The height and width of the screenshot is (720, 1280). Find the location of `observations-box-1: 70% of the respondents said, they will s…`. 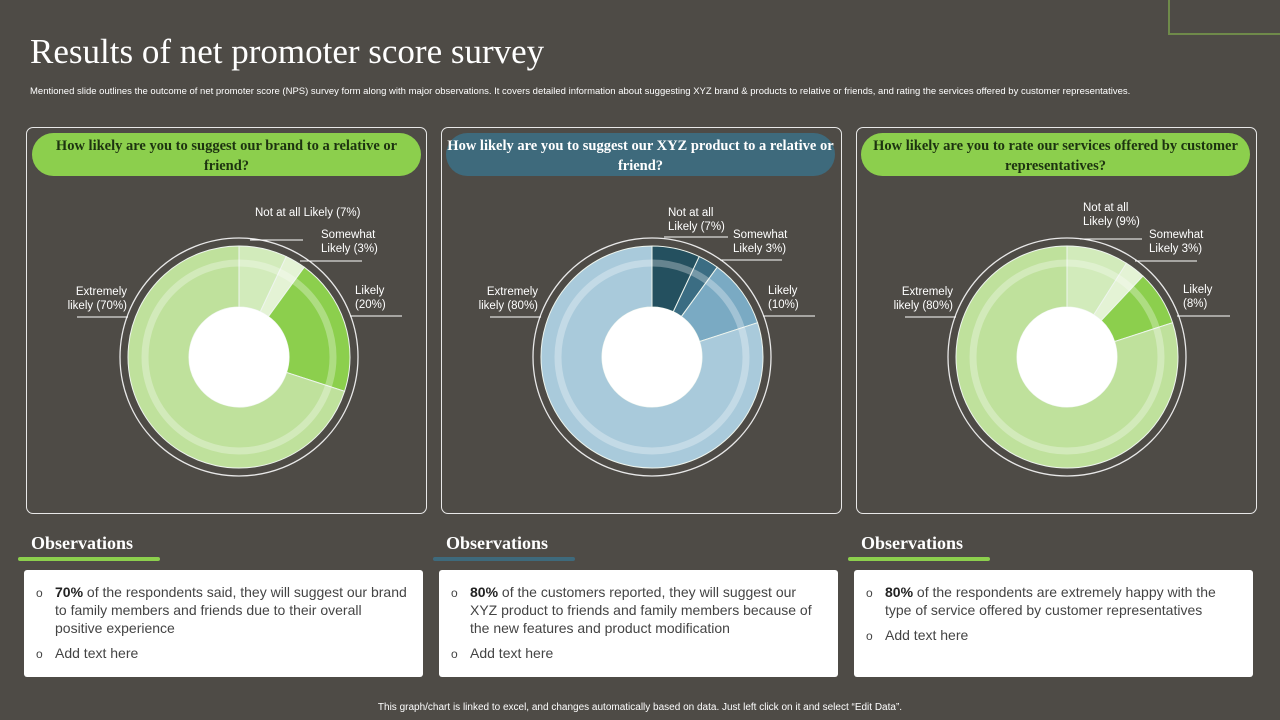

observations-box-1: 70% of the respondents said, they will s… is located at coordinates (223, 623).